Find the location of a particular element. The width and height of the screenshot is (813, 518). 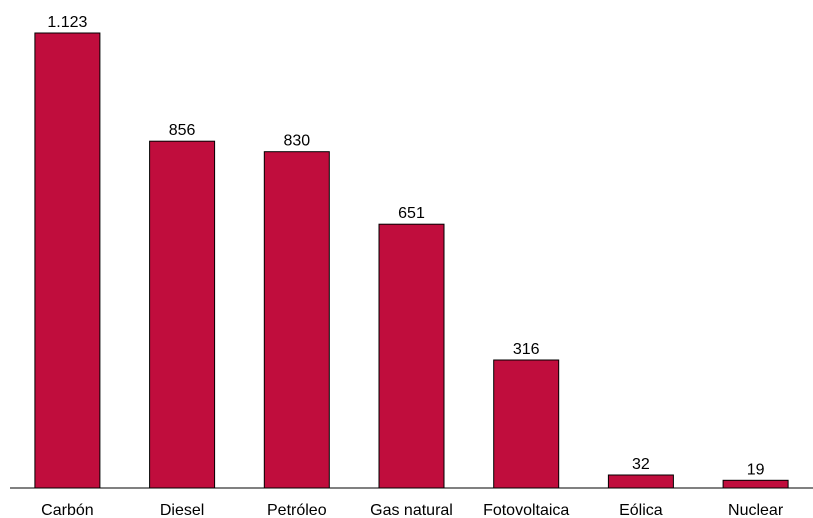

x-tick-label: Diesel is located at coordinates (182, 510).